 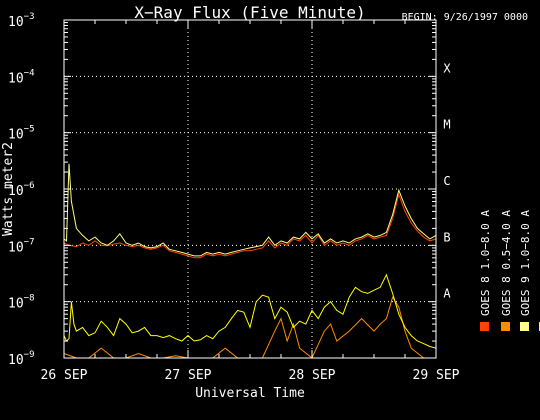 What do you see at coordinates (64, 375) in the screenshot?
I see `x-tick-label: 26 SEP` at bounding box center [64, 375].